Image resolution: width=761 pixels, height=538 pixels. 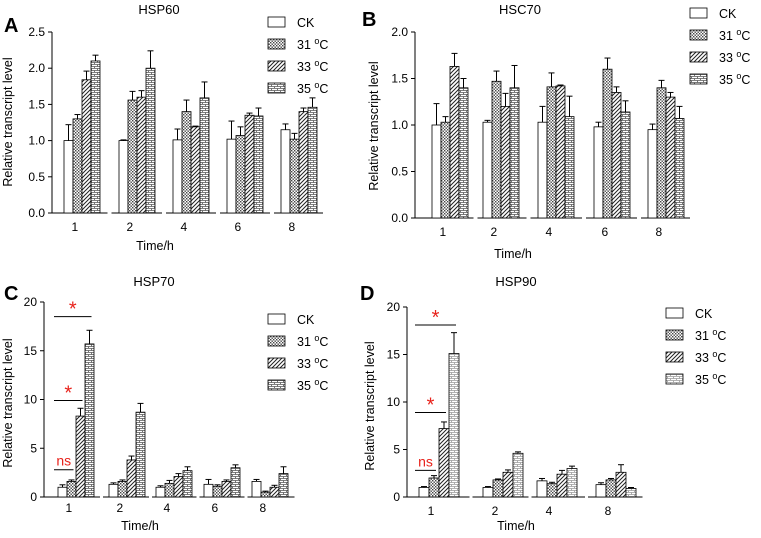 What do you see at coordinates (719, 47) in the screenshot?
I see `legend: CK 31 oC 33 oC 35 oC` at bounding box center [719, 47].